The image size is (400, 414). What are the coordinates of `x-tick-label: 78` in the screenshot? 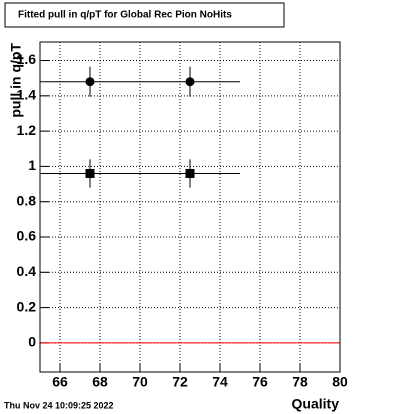 It's located at (300, 382).